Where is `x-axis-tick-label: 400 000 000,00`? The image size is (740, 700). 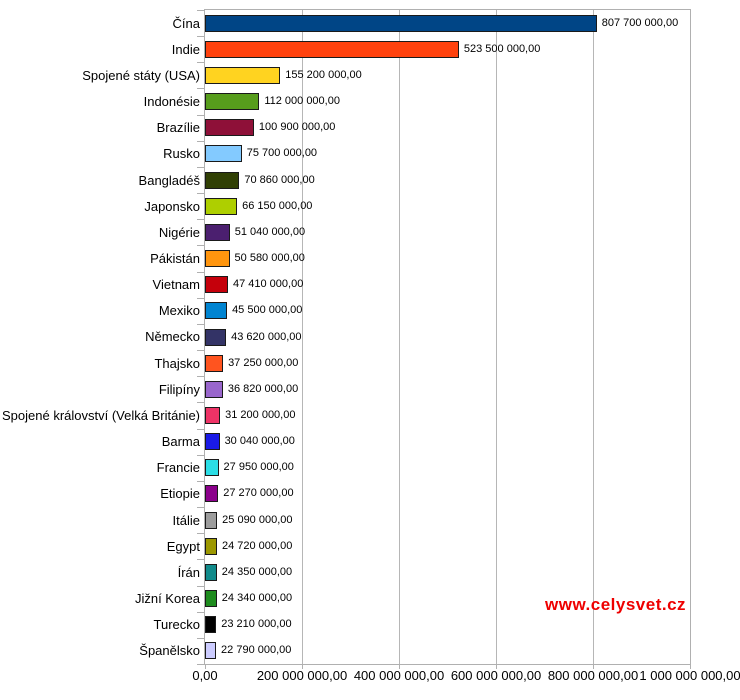
x-axis-tick-label: 400 000 000,00 is located at coordinates (399, 675).